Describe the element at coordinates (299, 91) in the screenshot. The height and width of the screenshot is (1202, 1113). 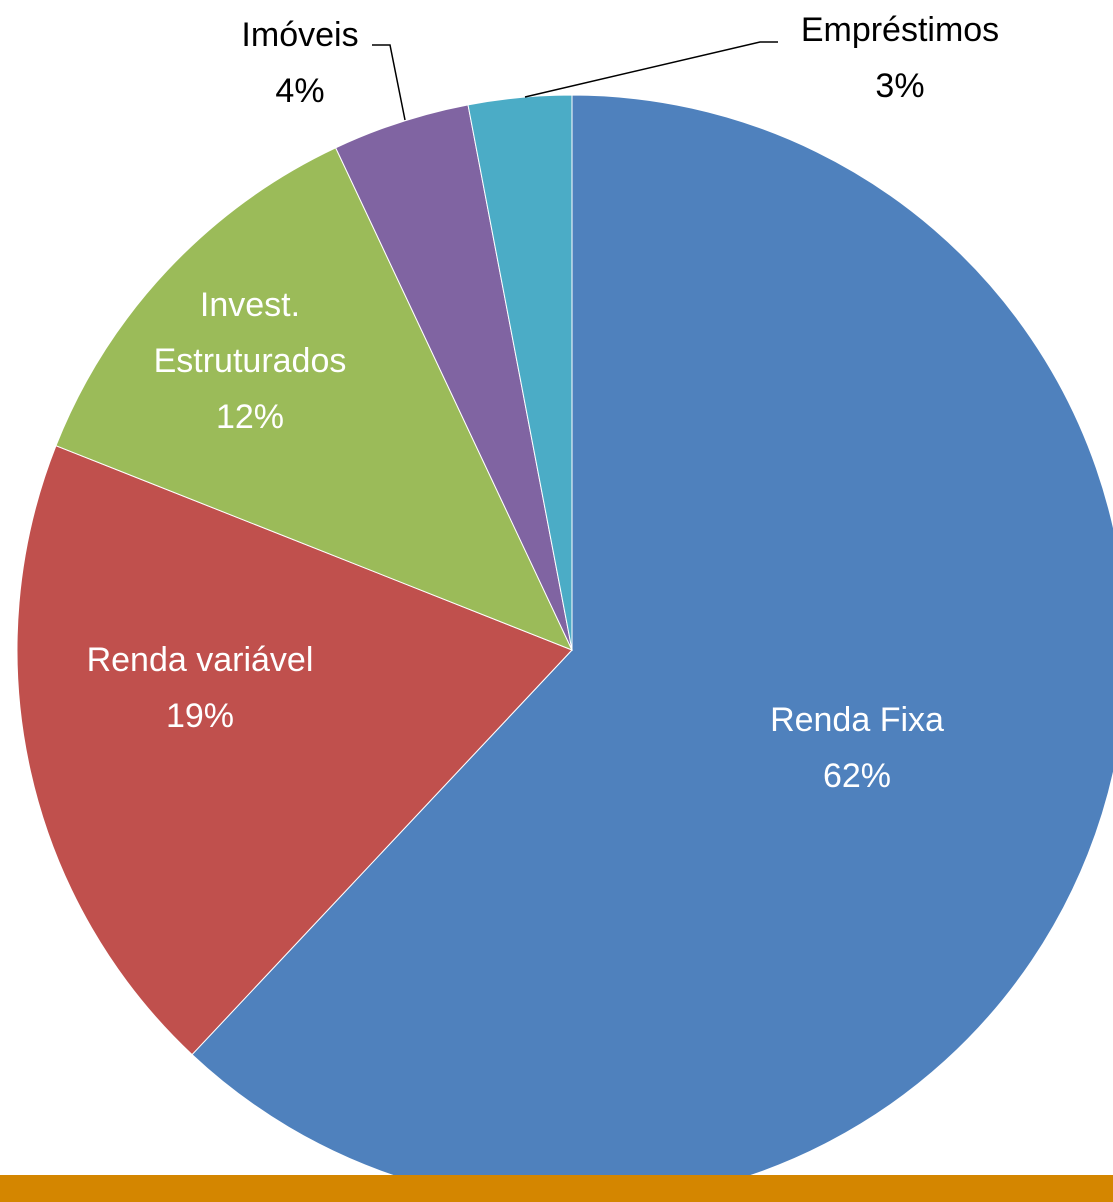
I see `value-label: 4%` at that location.